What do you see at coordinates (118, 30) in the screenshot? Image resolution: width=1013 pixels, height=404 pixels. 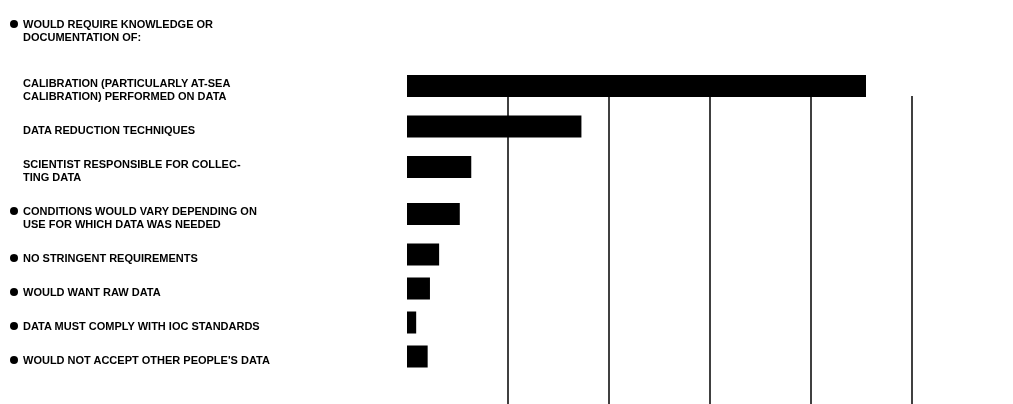 I see `text: WOULD REQUIRE KNOWLEDGE OR DOCUMENTATION OF:` at bounding box center [118, 30].